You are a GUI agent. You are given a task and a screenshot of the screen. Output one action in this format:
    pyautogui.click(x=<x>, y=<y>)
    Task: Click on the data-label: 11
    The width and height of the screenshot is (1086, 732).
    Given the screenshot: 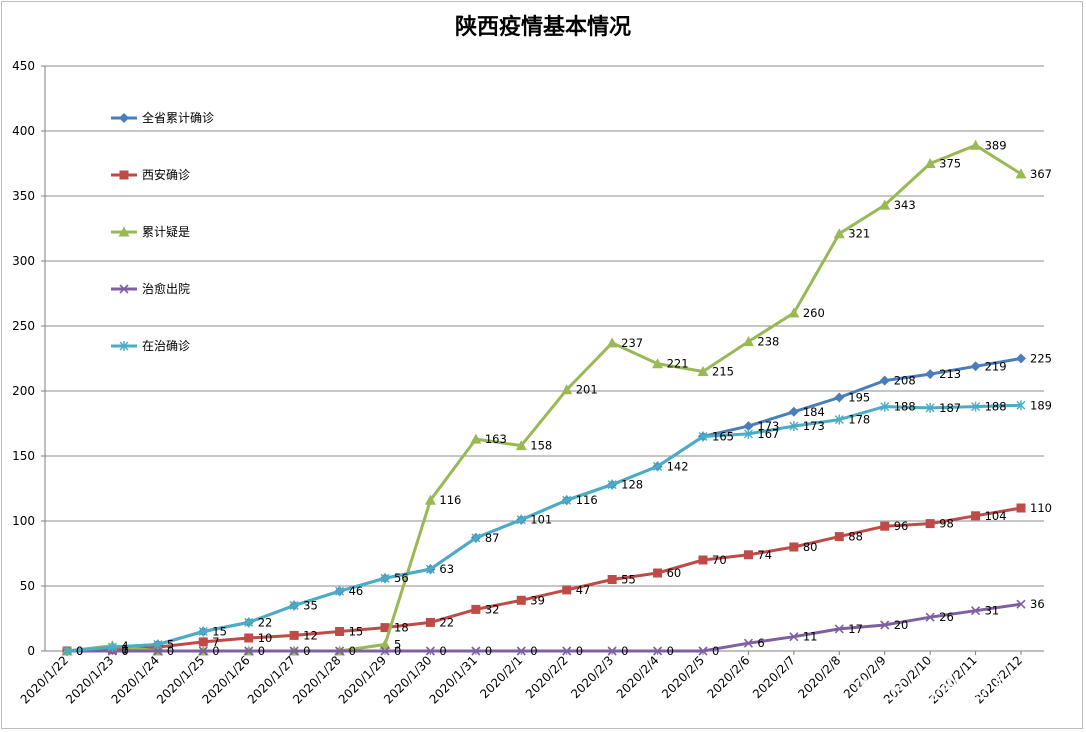 What is the action you would take?
    pyautogui.click(x=810, y=637)
    